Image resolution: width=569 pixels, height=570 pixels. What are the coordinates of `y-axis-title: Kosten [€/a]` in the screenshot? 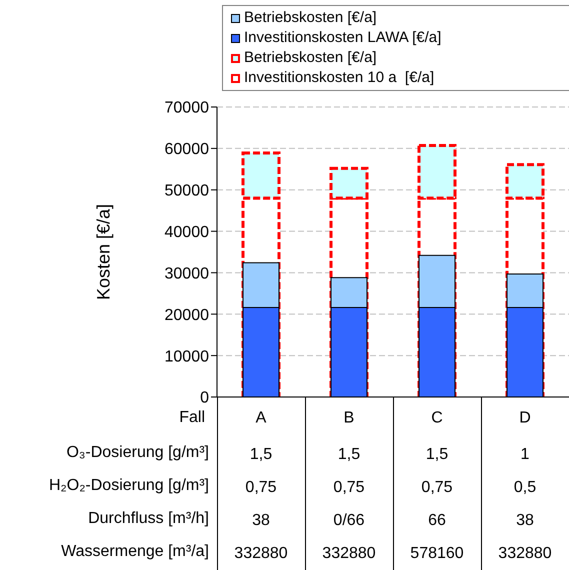 It's located at (103, 252).